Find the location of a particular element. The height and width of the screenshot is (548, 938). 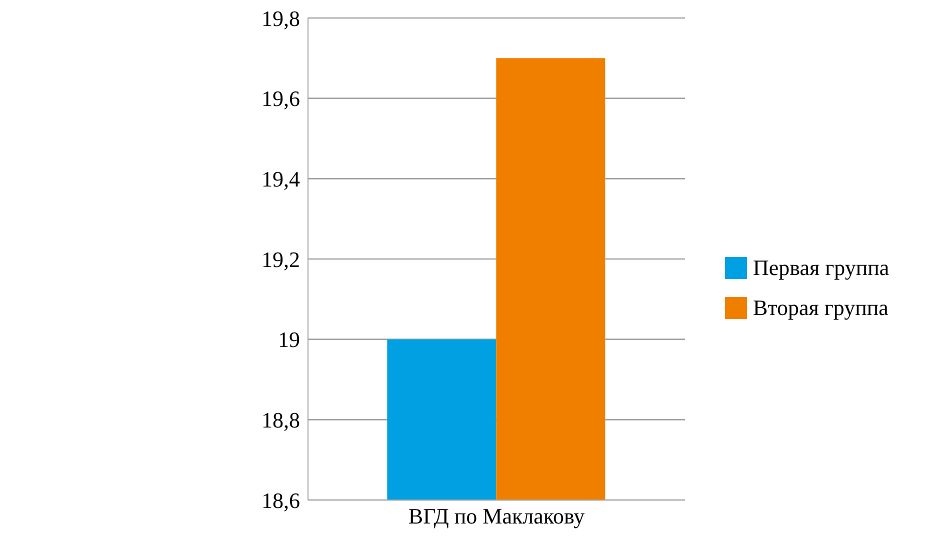

legend-label: Первая группа is located at coordinates (821, 268).